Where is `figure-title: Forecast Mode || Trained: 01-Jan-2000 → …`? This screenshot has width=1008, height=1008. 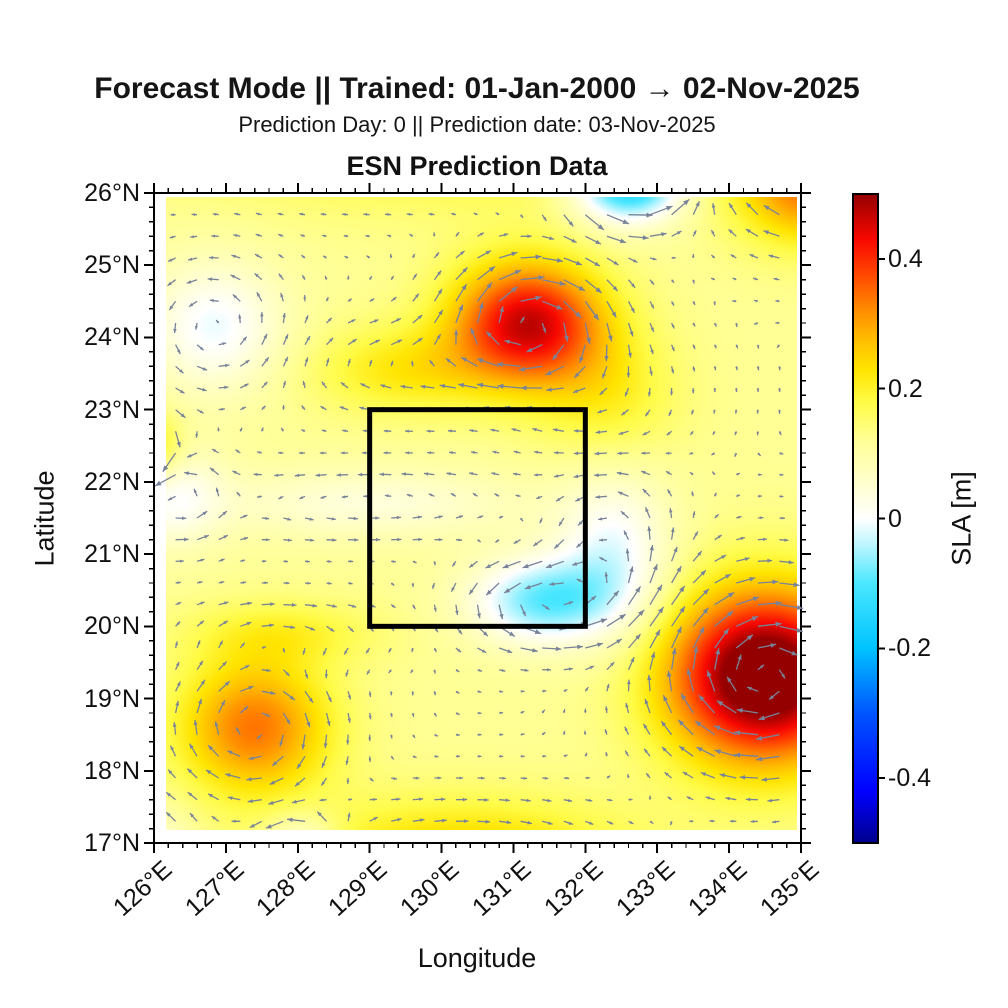 figure-title: Forecast Mode || Trained: 01-Jan-2000 → … is located at coordinates (477, 88).